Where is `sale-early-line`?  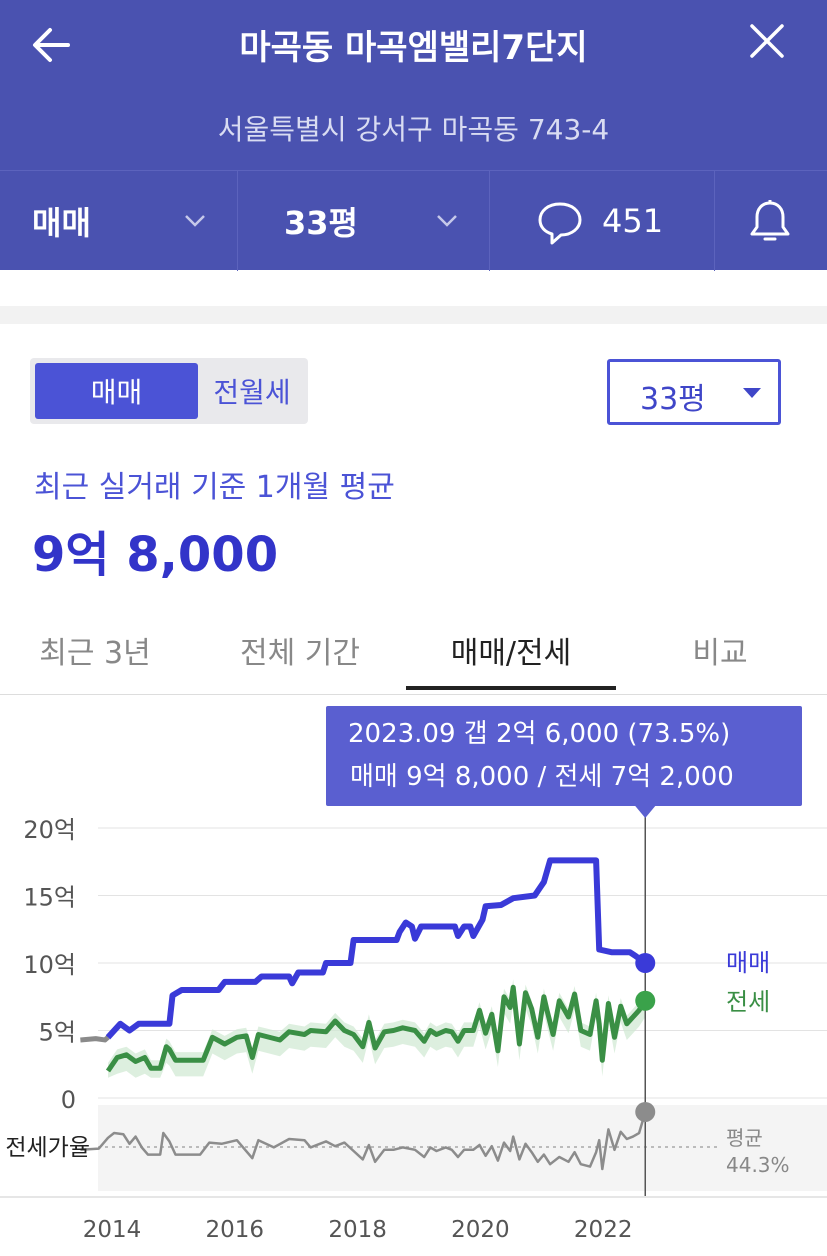 sale-early-line is located at coordinates (95, 1039).